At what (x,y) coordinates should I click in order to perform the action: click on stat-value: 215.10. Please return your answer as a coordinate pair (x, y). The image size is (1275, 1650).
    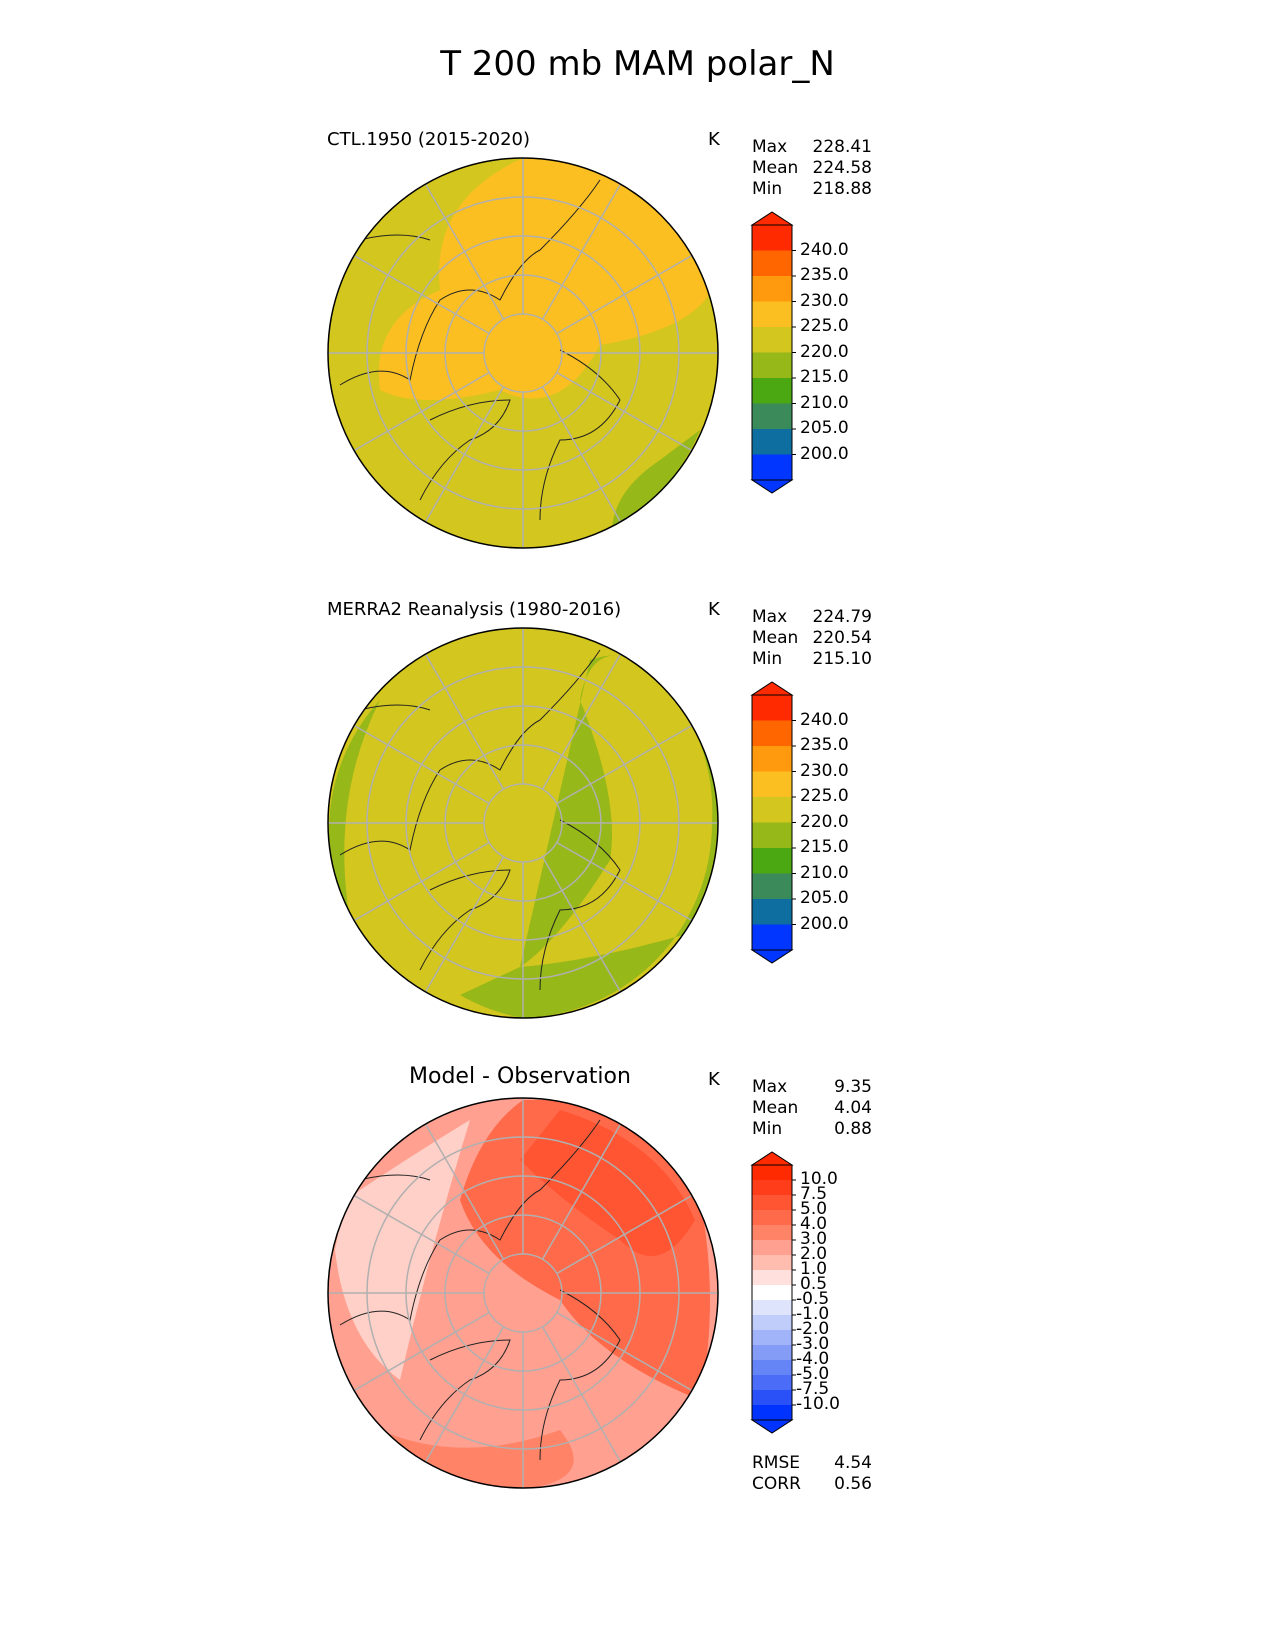
    Looking at the image, I should click on (842, 659).